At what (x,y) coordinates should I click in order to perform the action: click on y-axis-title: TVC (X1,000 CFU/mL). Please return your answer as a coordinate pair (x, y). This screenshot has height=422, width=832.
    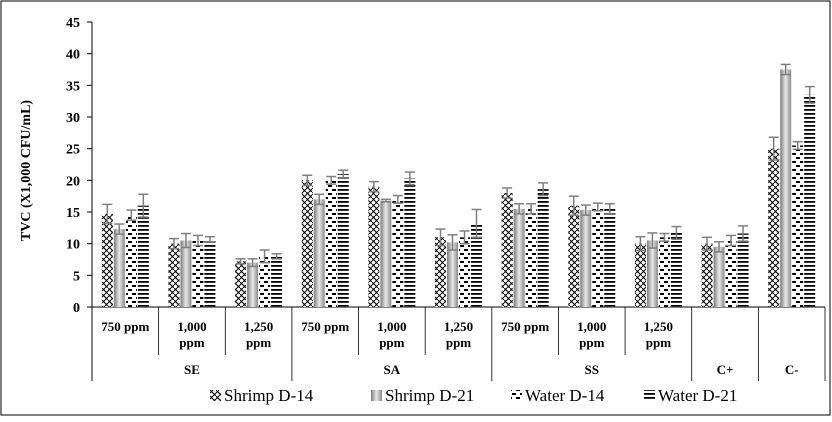
    Looking at the image, I should click on (26, 170).